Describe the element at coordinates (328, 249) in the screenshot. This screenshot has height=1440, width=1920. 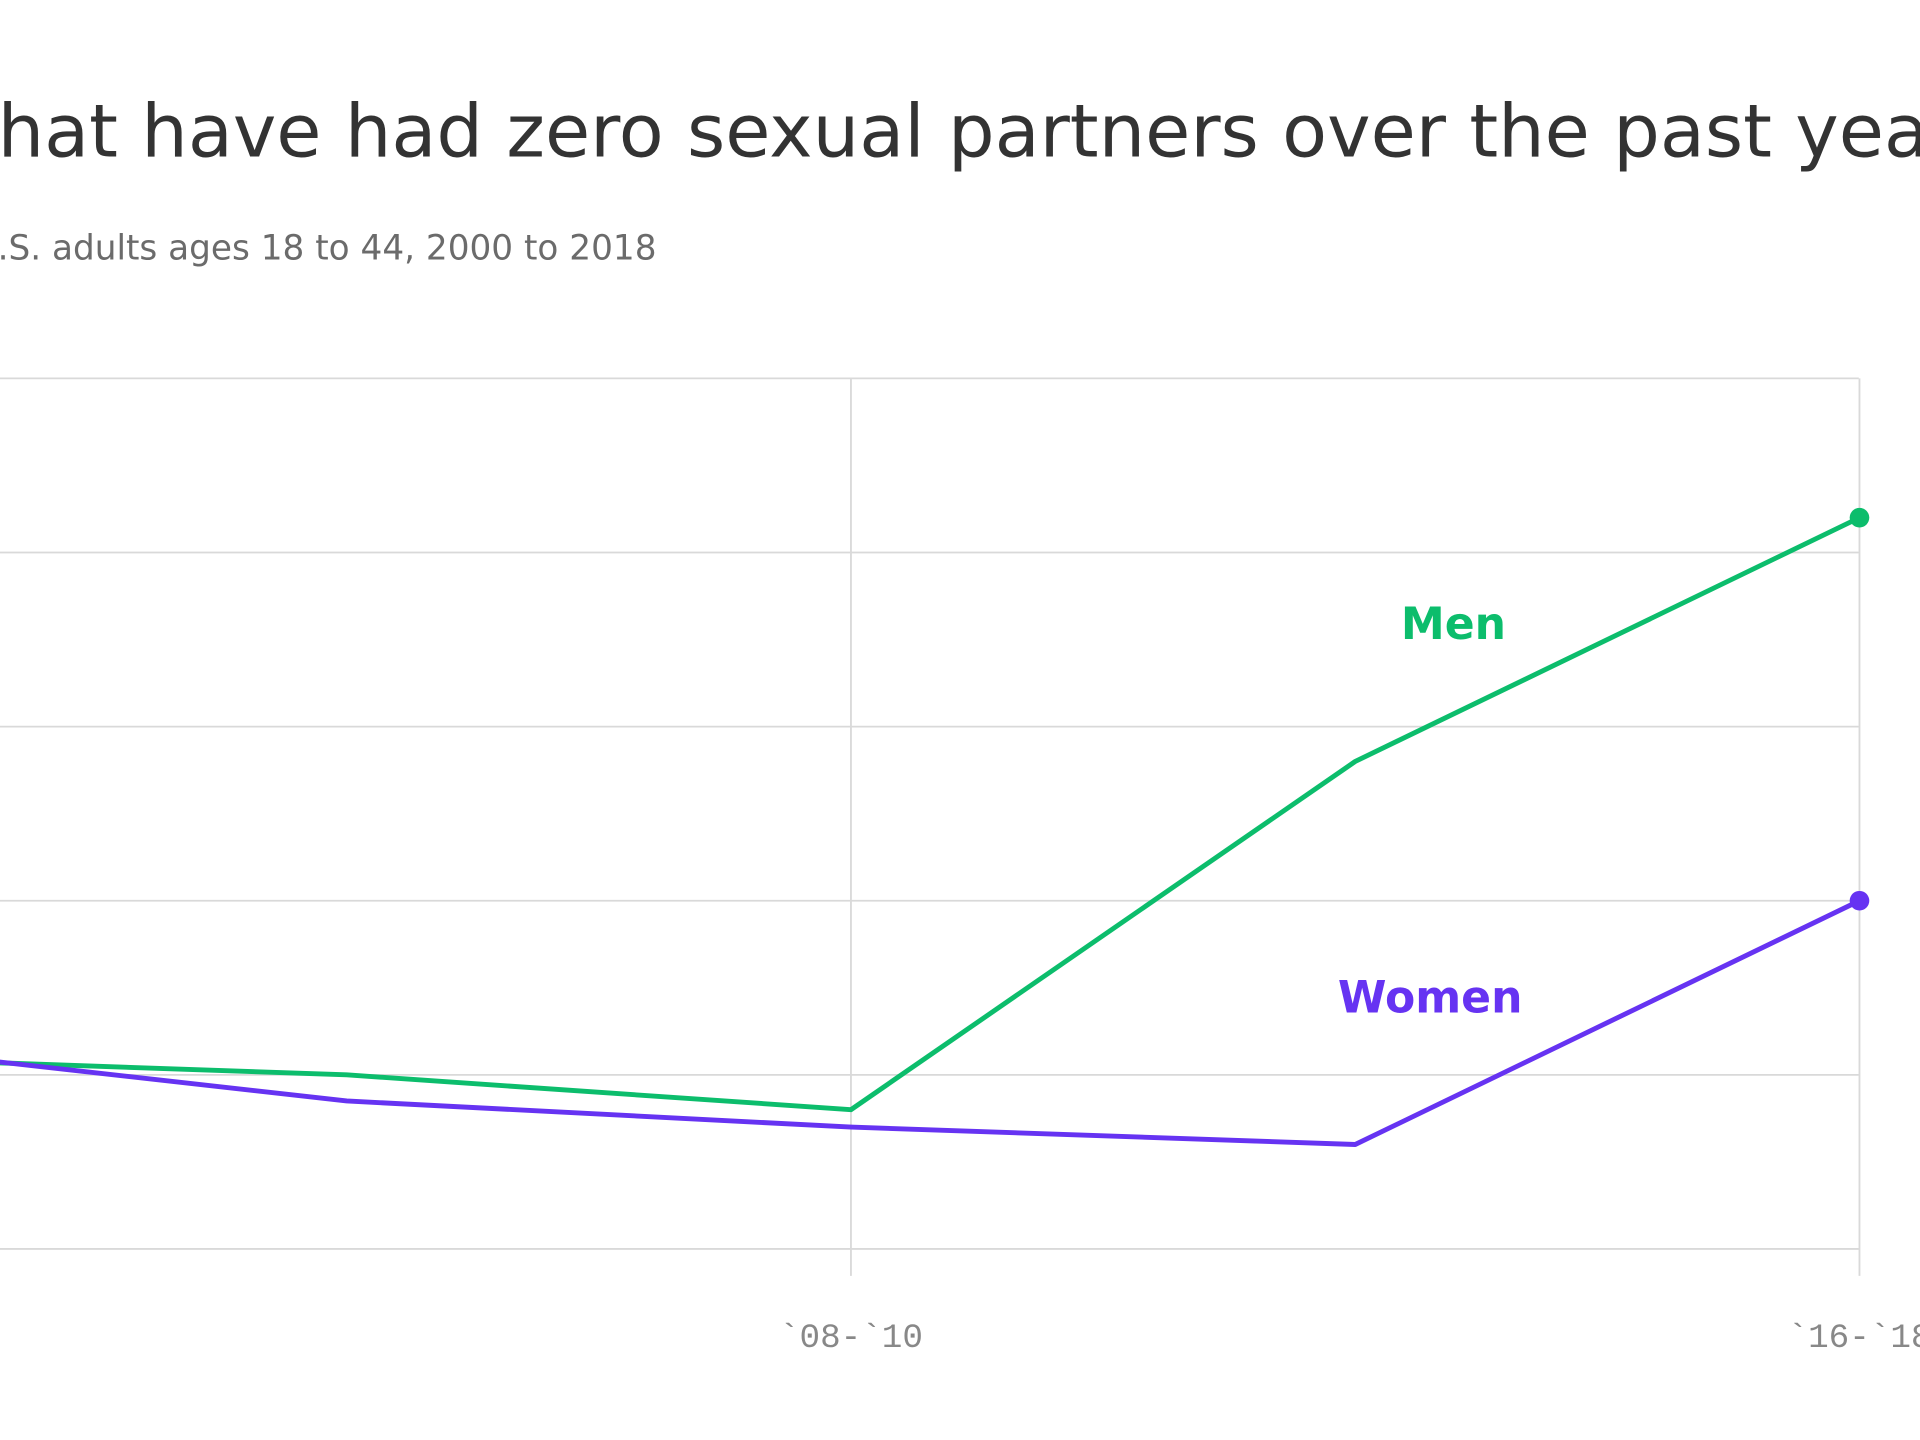
I see `chart-subtitle: .S. adults ages 18 to 44, 2000 to 2018` at that location.